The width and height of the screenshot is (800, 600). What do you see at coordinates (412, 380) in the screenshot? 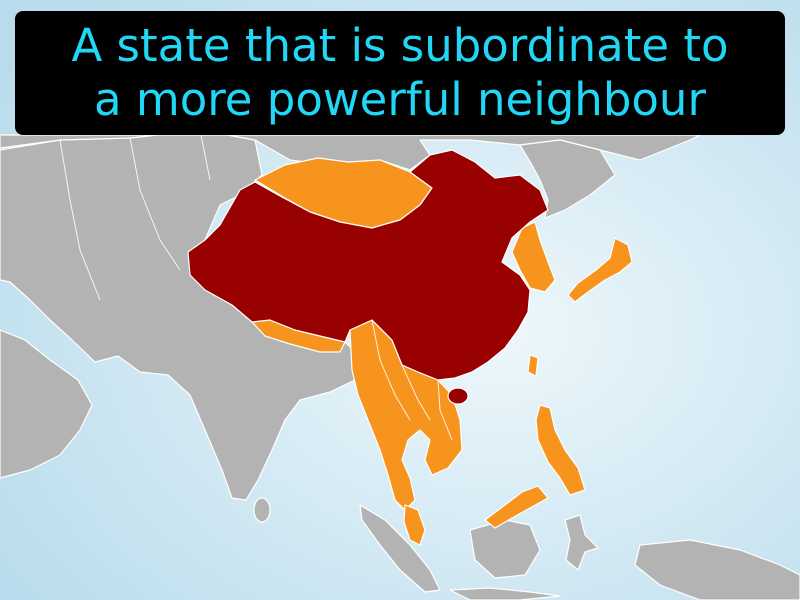
I see `border-lines-southeast` at bounding box center [412, 380].